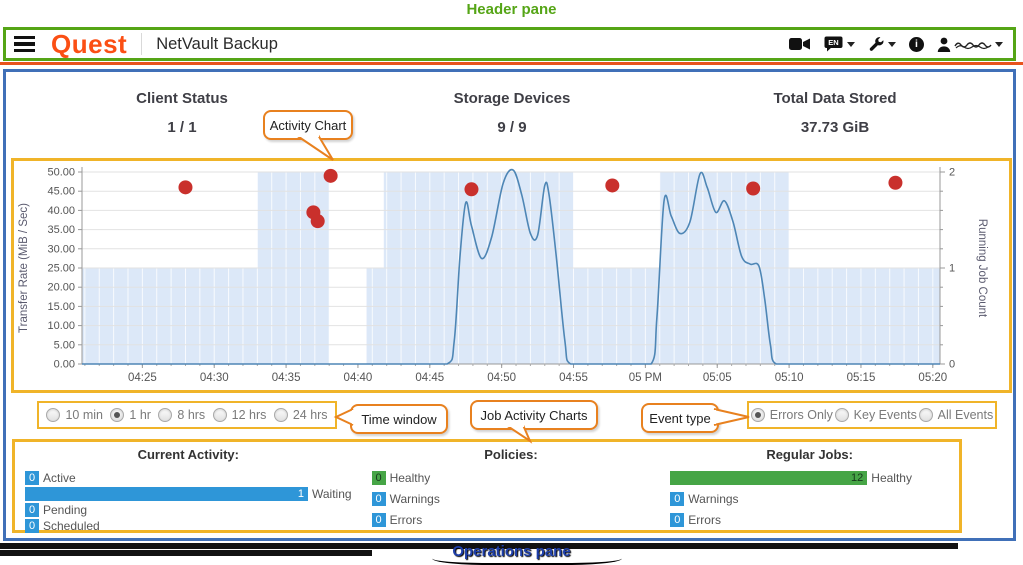 The width and height of the screenshot is (1023, 565). Describe the element at coordinates (885, 415) in the screenshot. I see `radio-label: Key Events` at that location.